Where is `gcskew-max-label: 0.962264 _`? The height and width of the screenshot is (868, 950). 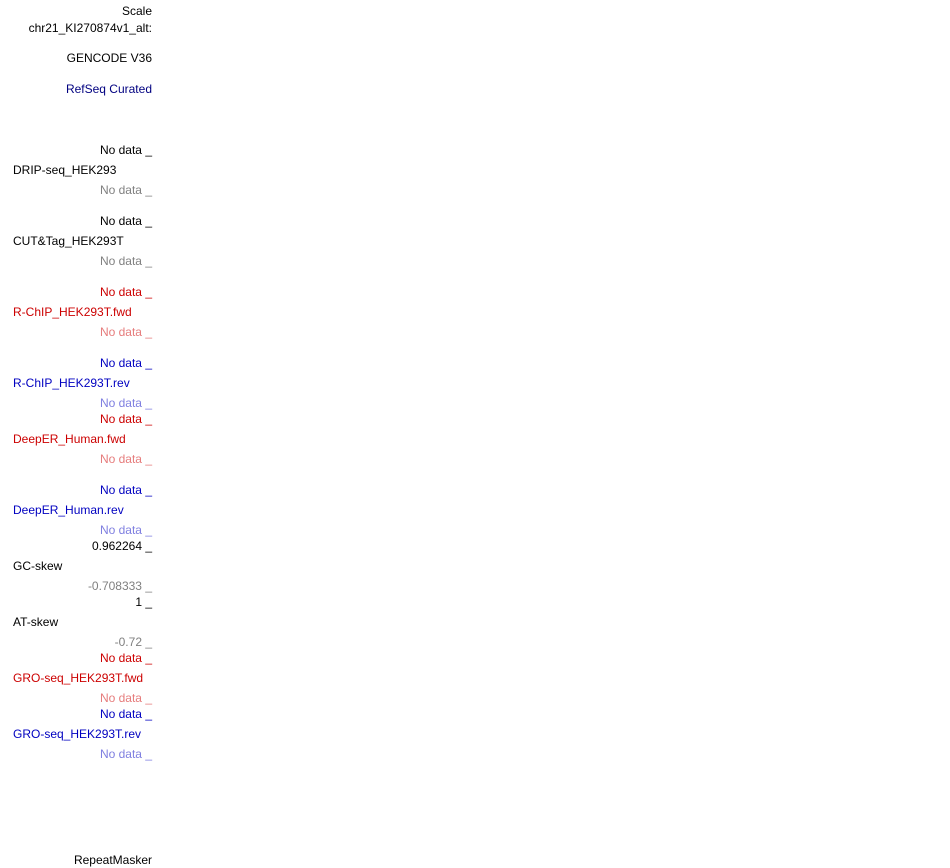 gcskew-max-label: 0.962264 _ is located at coordinates (121, 546).